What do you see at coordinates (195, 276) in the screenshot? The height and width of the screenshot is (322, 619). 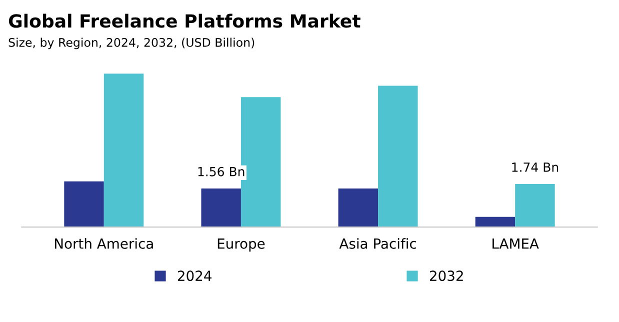 I see `legend-label: 2024` at bounding box center [195, 276].